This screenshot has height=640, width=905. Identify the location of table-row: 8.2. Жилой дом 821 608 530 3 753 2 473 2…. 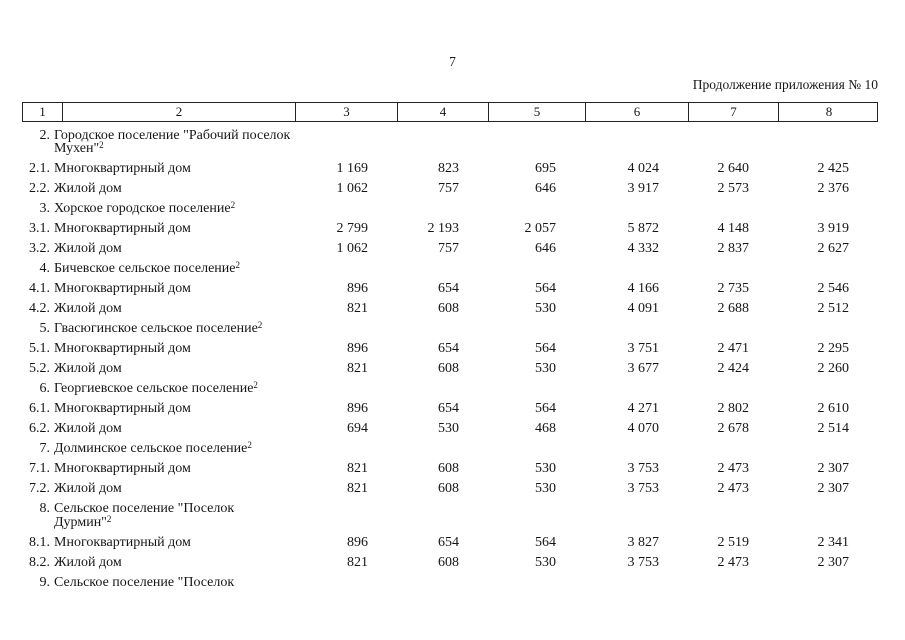
(450, 562).